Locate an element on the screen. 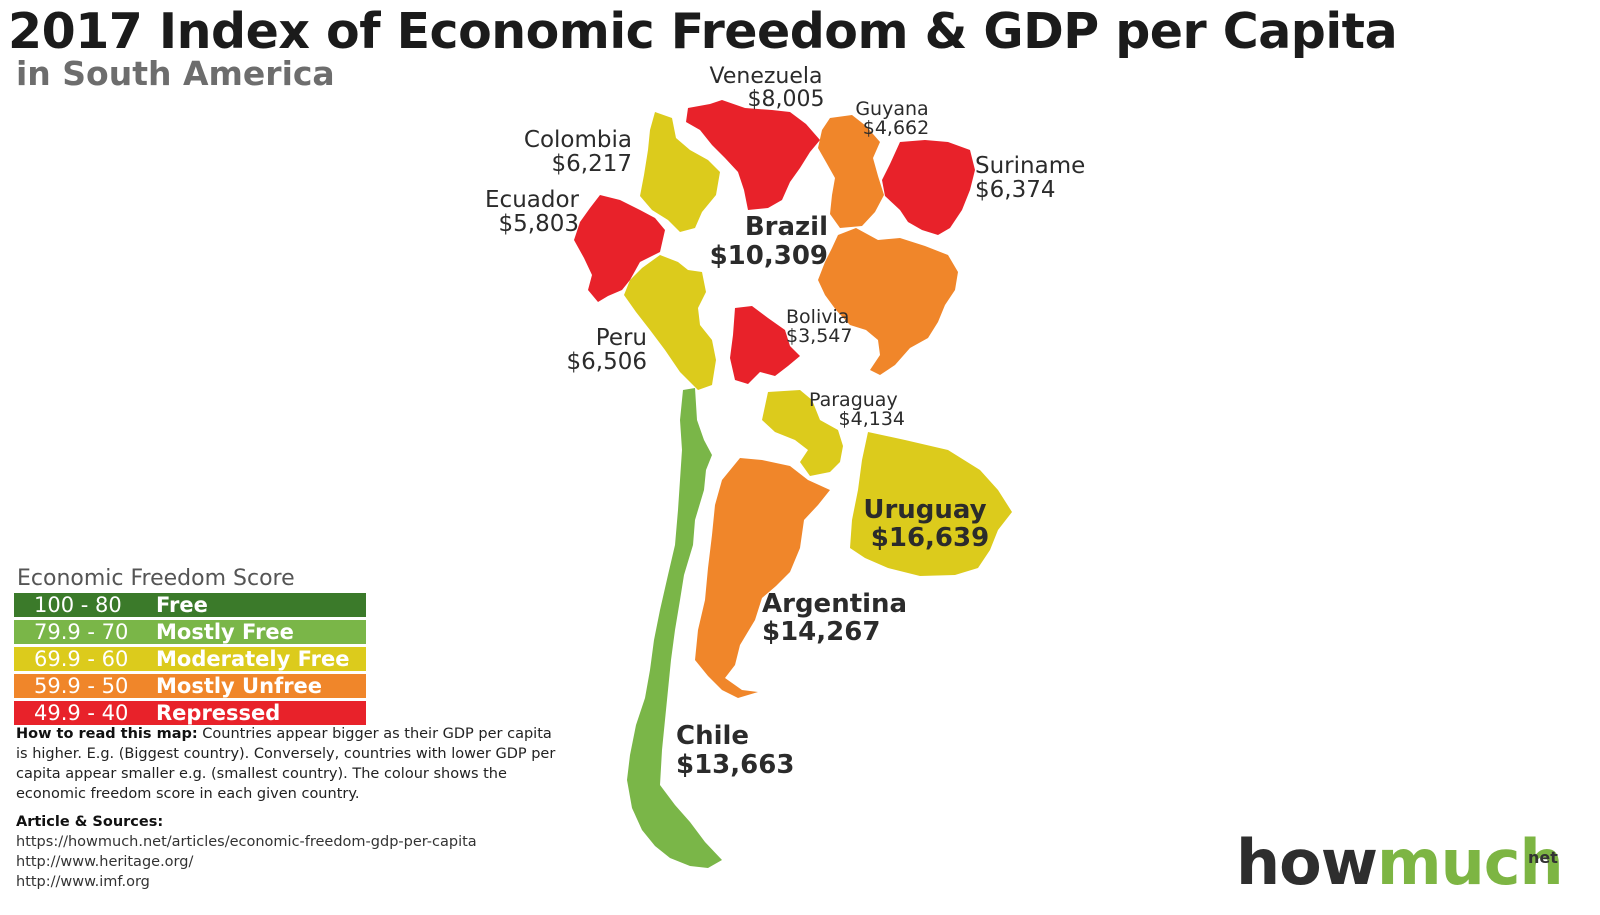 The image size is (1600, 915). country-shape-guyana is located at coordinates (851, 171).